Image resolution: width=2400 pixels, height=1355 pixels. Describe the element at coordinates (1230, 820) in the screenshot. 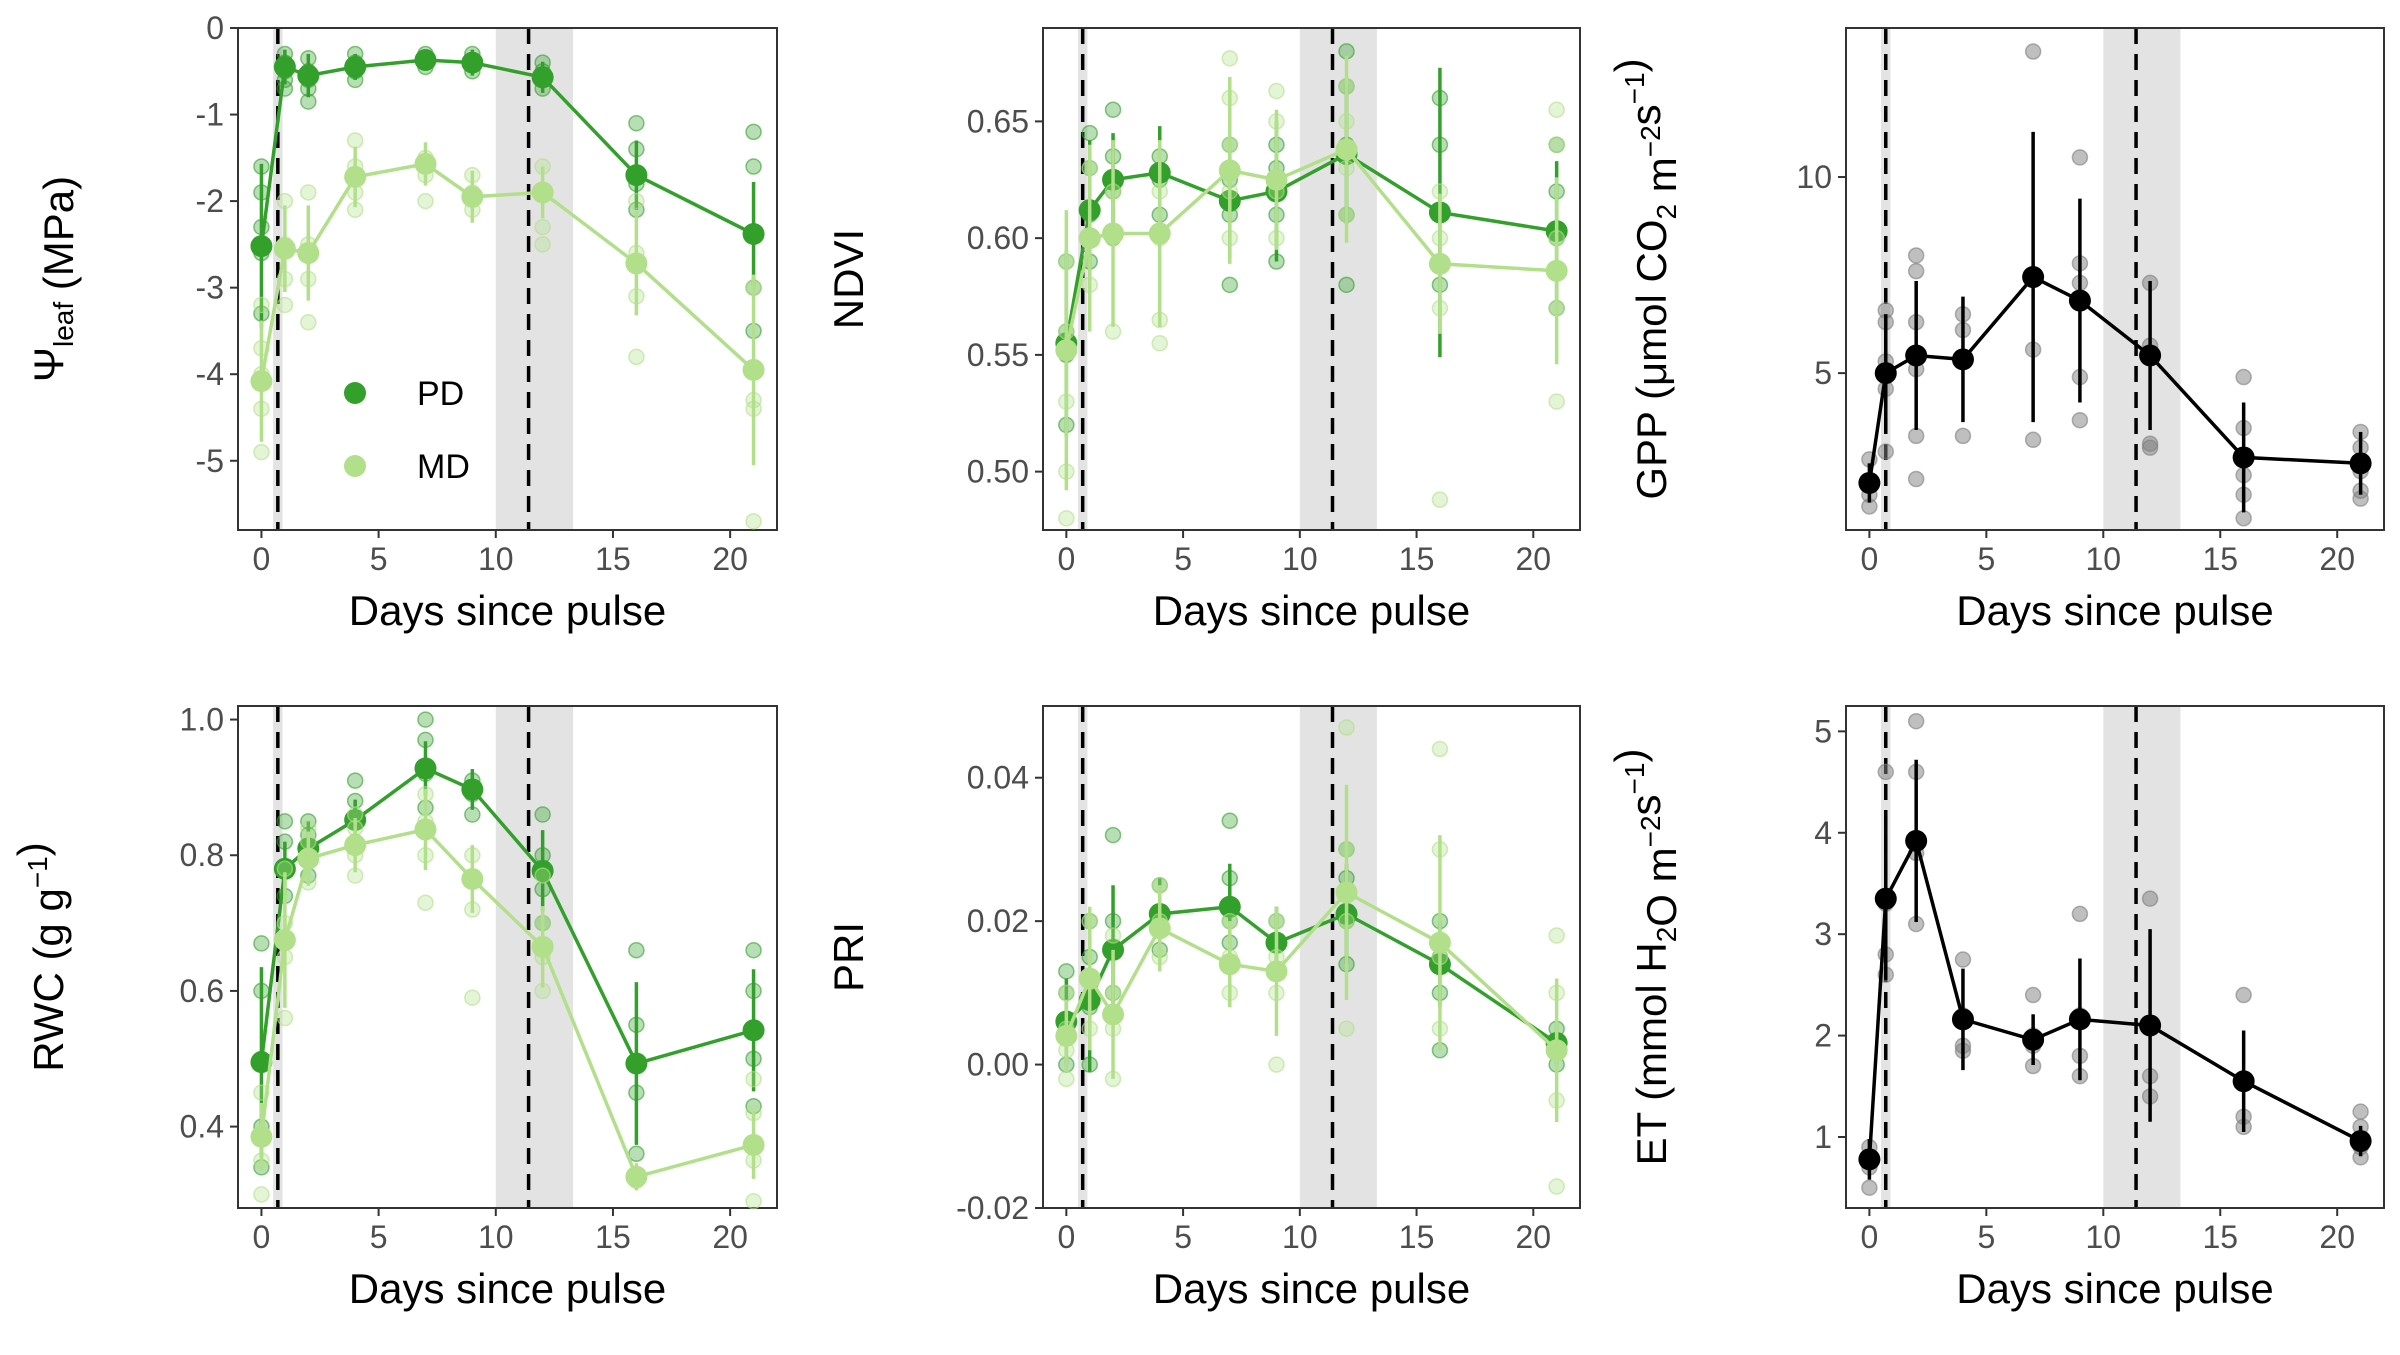

I see `pri-pd-raw-point` at that location.